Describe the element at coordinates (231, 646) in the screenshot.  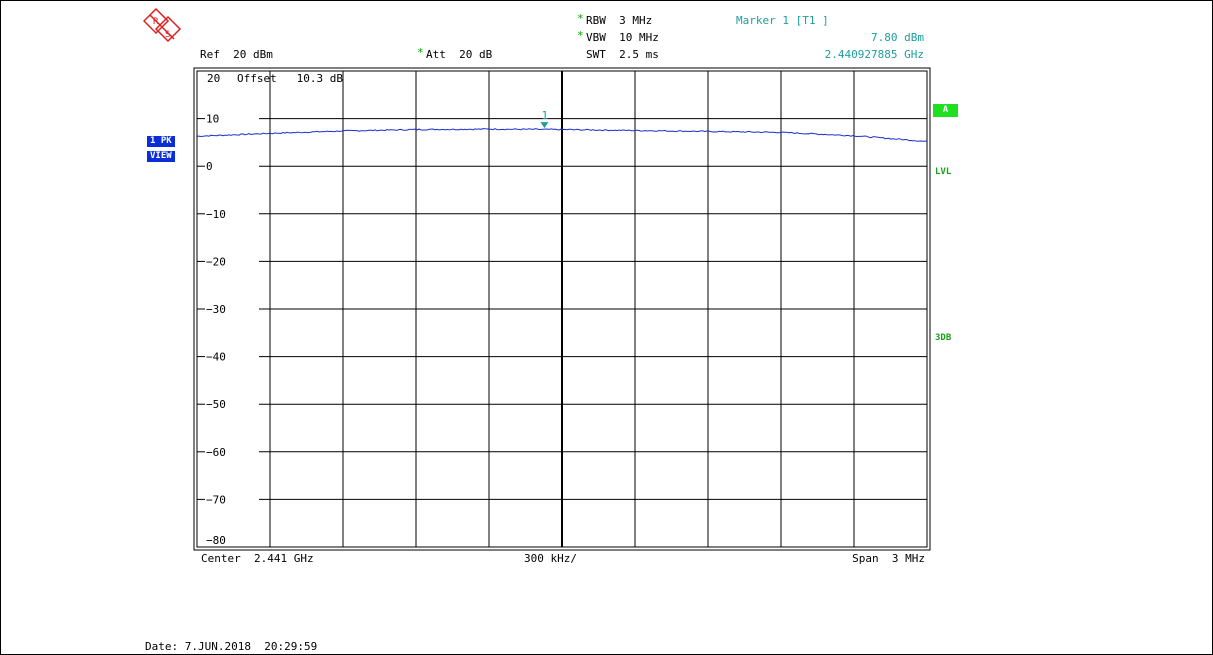
I see `date-stamp: Date: 7.JUN.2018 20:29:59` at that location.